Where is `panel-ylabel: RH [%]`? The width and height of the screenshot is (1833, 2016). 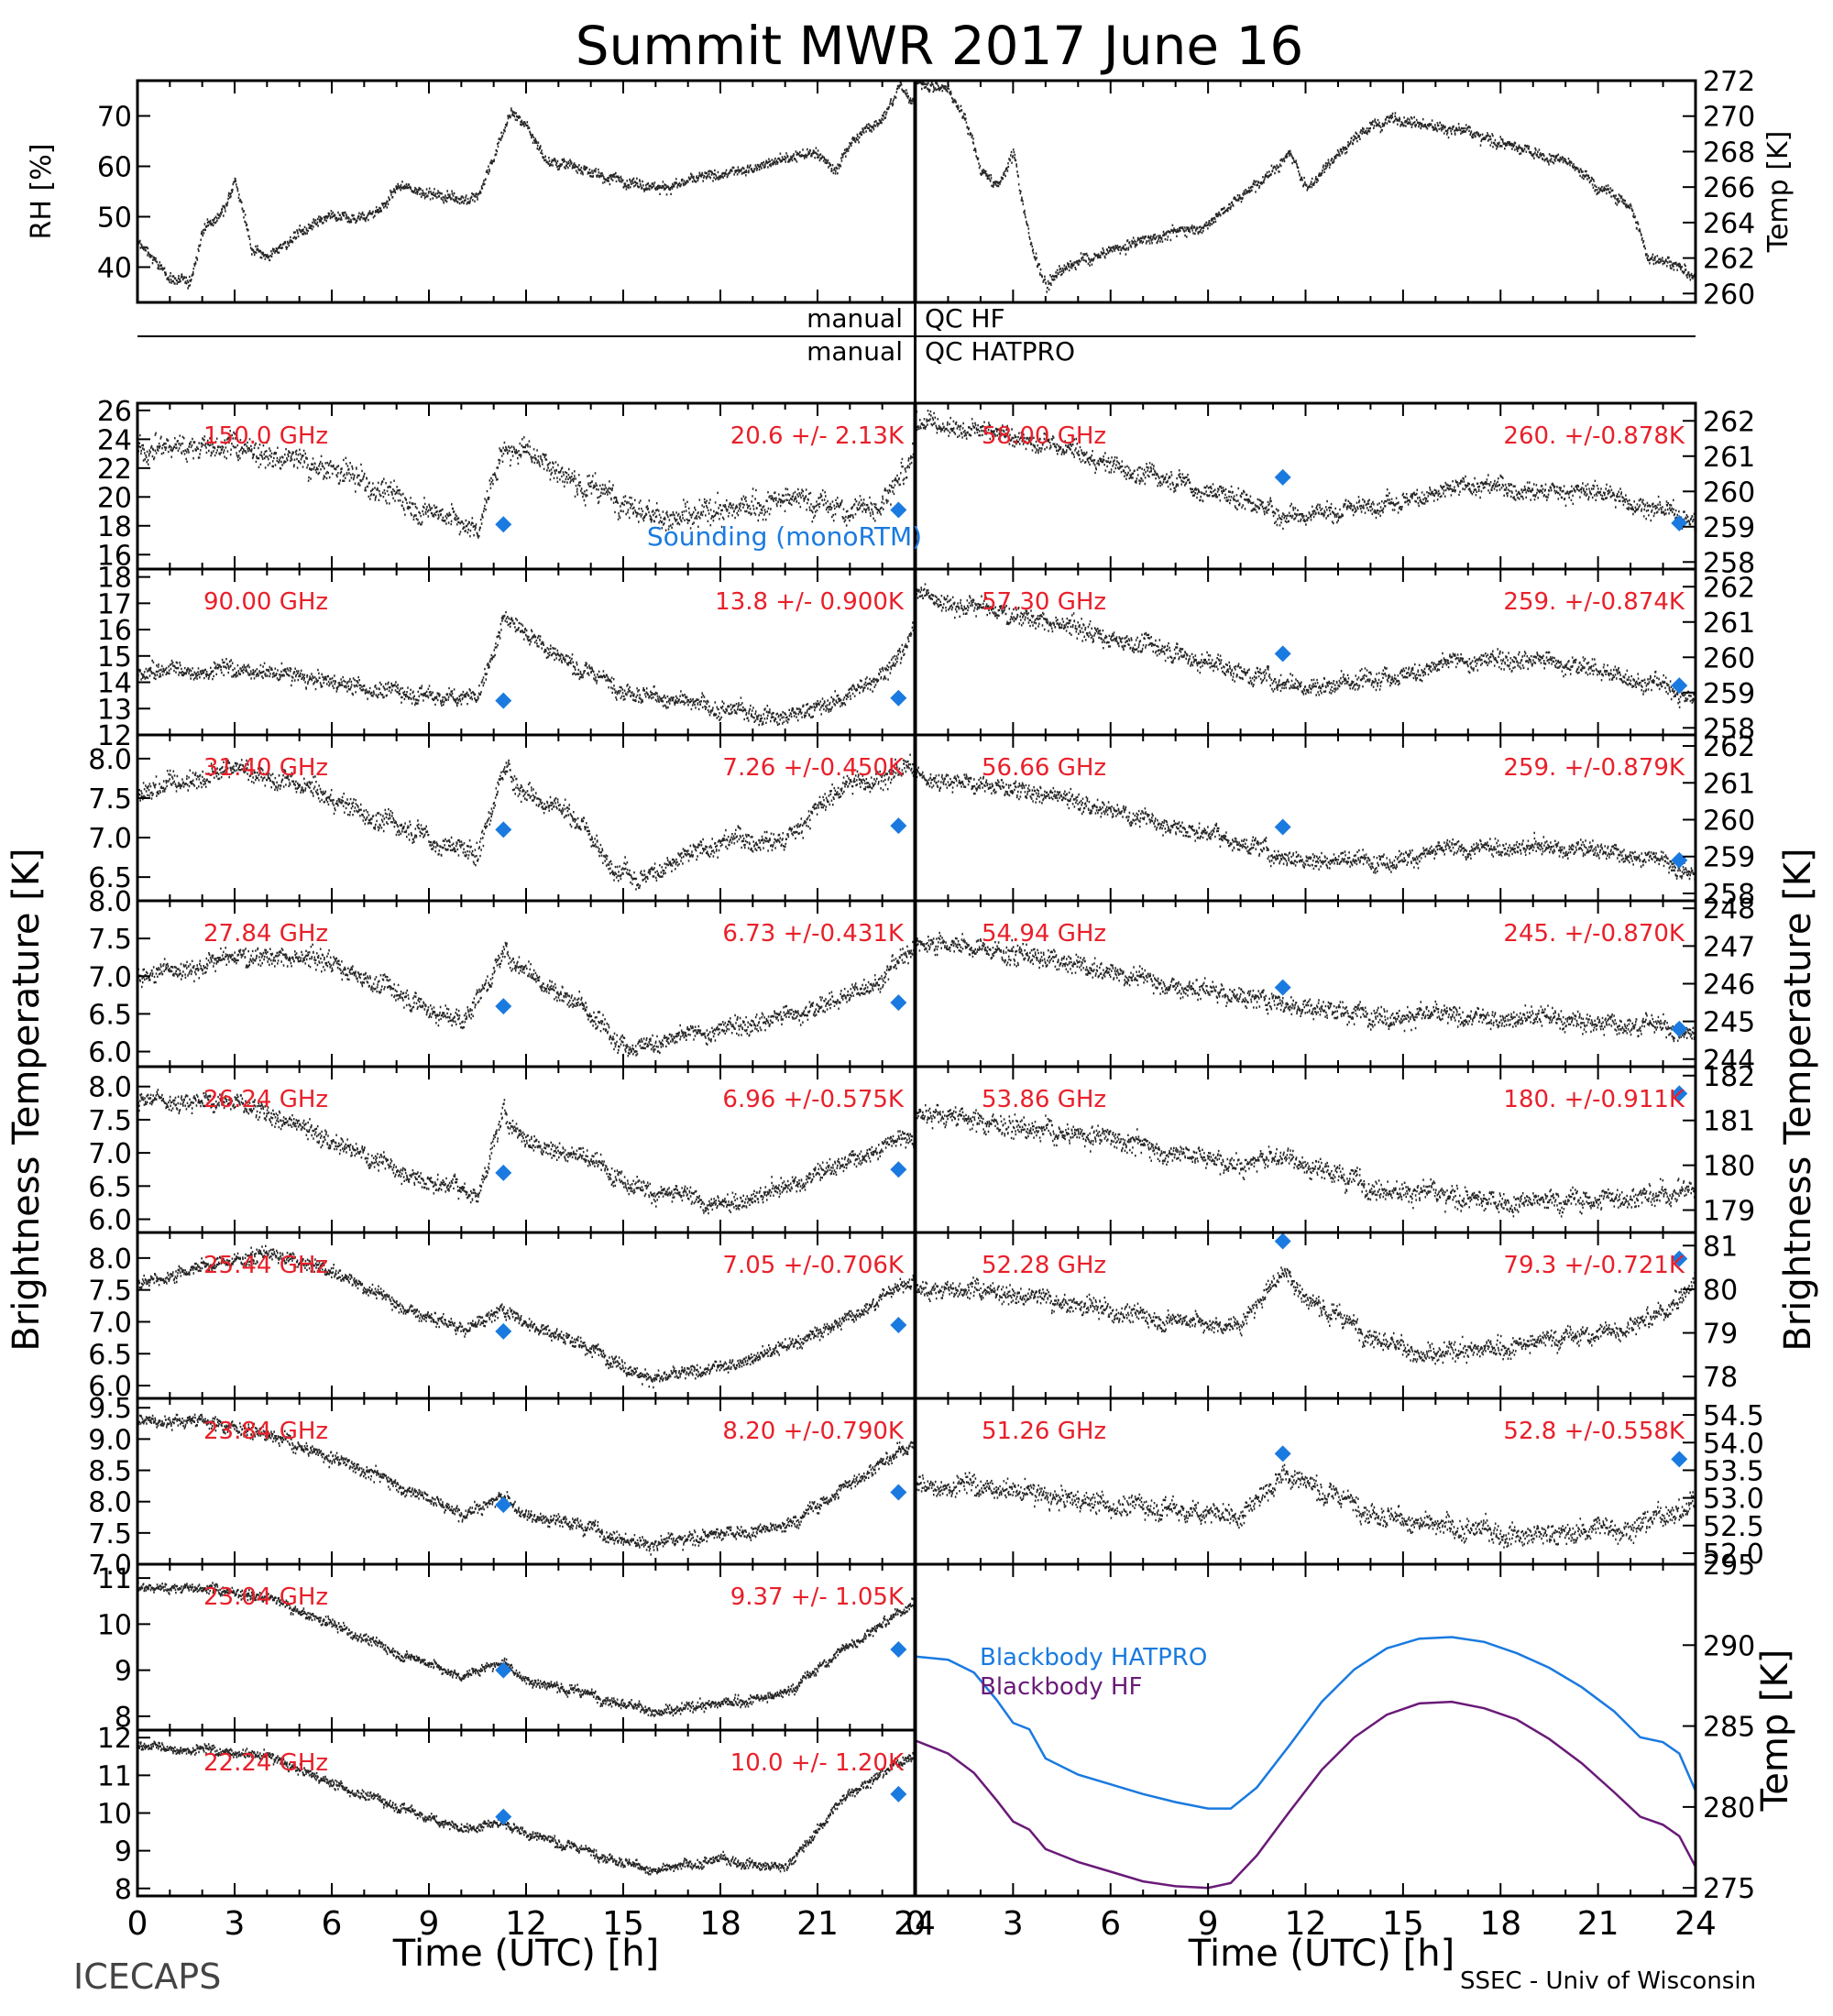
panel-ylabel: RH [%] is located at coordinates (42, 192).